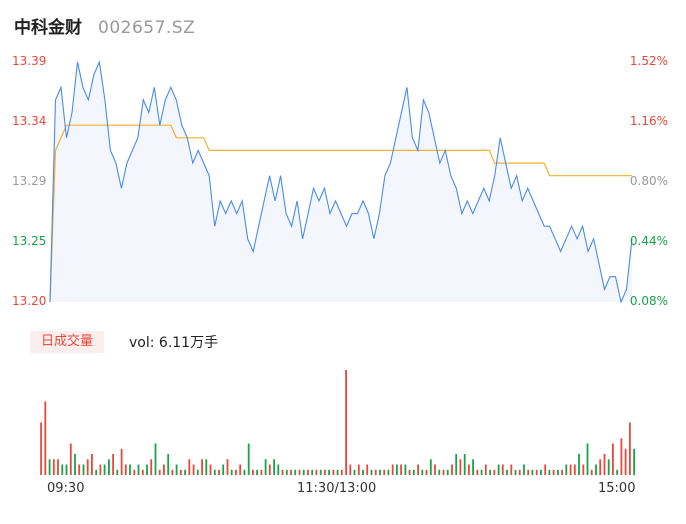 This screenshot has height=524, width=686. I want to click on y-tick-percent: 0.80%, so click(648, 181).